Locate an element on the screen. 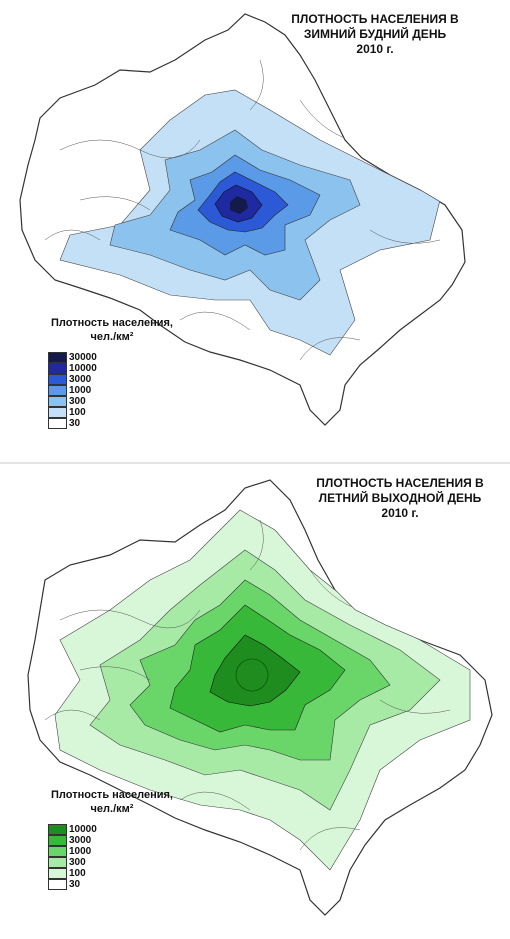 Image resolution: width=510 pixels, height=939 pixels. summer-legend-title: Плотность населения, чел./км² is located at coordinates (112, 802).